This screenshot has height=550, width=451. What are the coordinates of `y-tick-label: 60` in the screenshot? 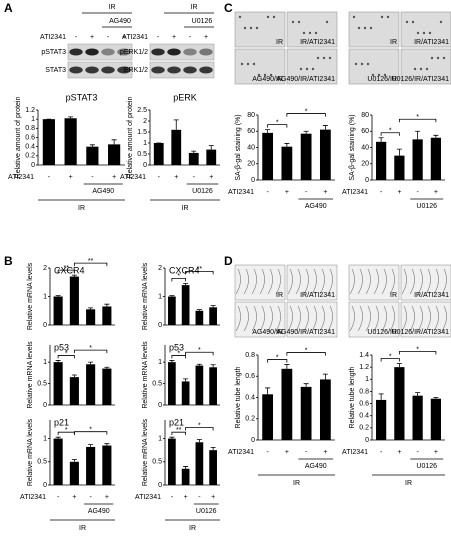 It's located at (365, 131).